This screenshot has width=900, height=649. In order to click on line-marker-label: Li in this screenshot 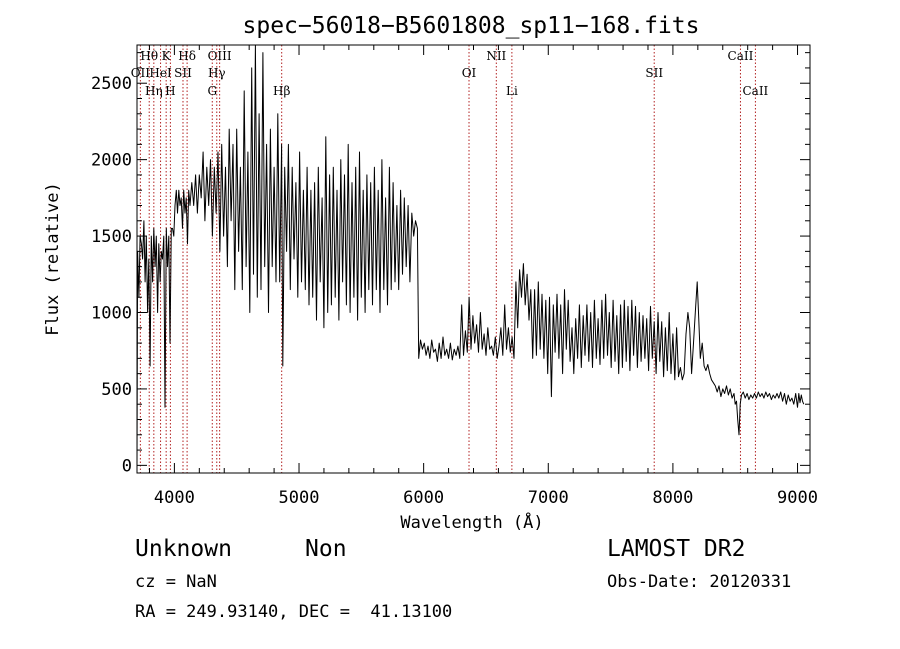, I will do `click(512, 91)`.